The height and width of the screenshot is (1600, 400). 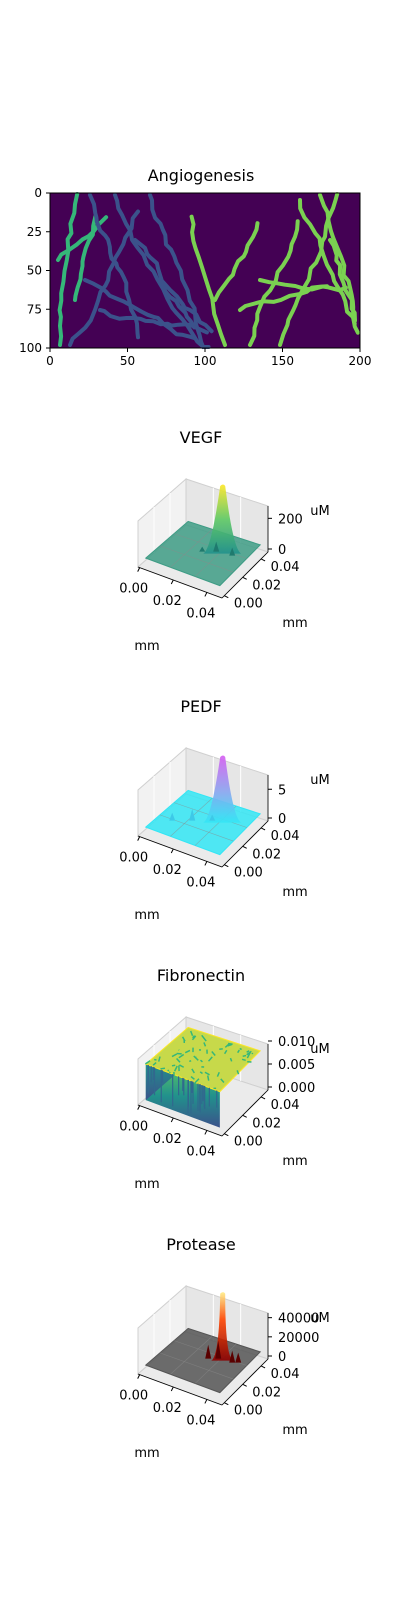 What do you see at coordinates (282, 361) in the screenshot?
I see `x-tick-label: 150` at bounding box center [282, 361].